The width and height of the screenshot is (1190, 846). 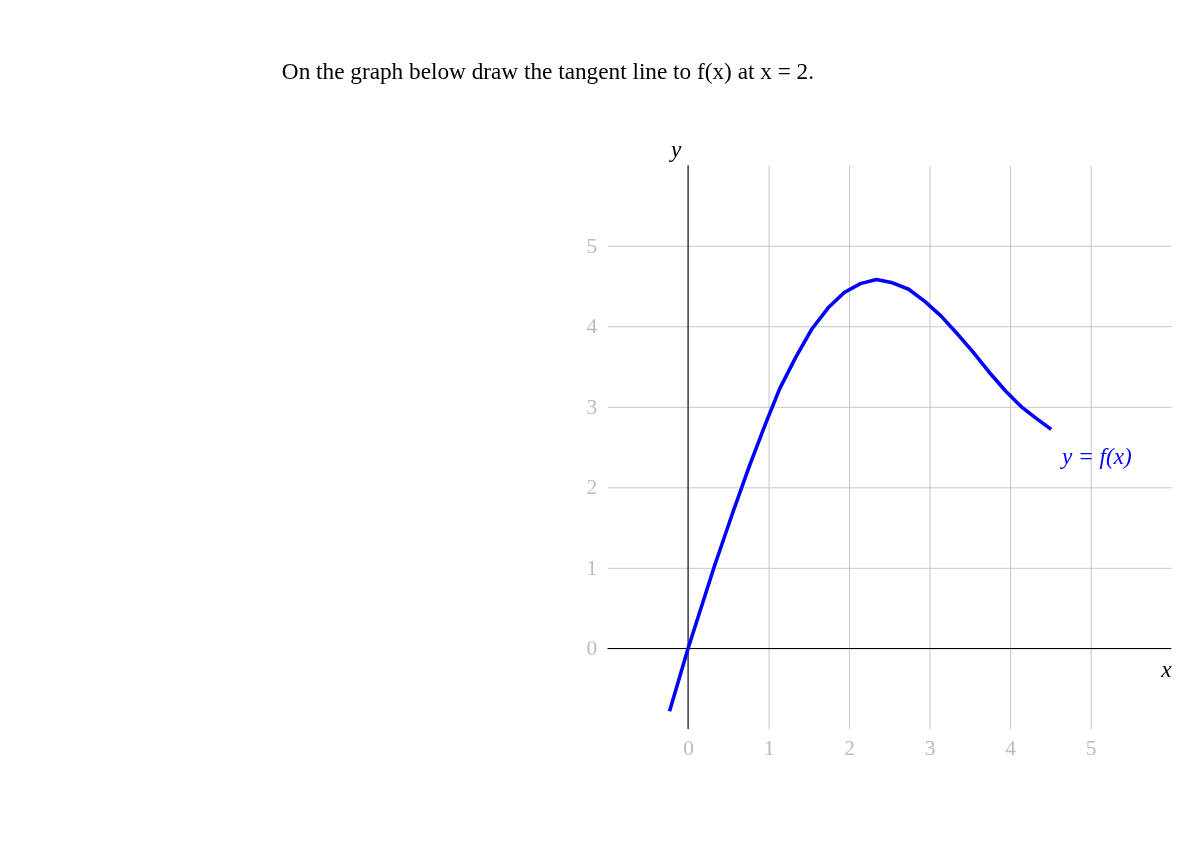 I want to click on y-tick-label: 4, so click(x=592, y=326).